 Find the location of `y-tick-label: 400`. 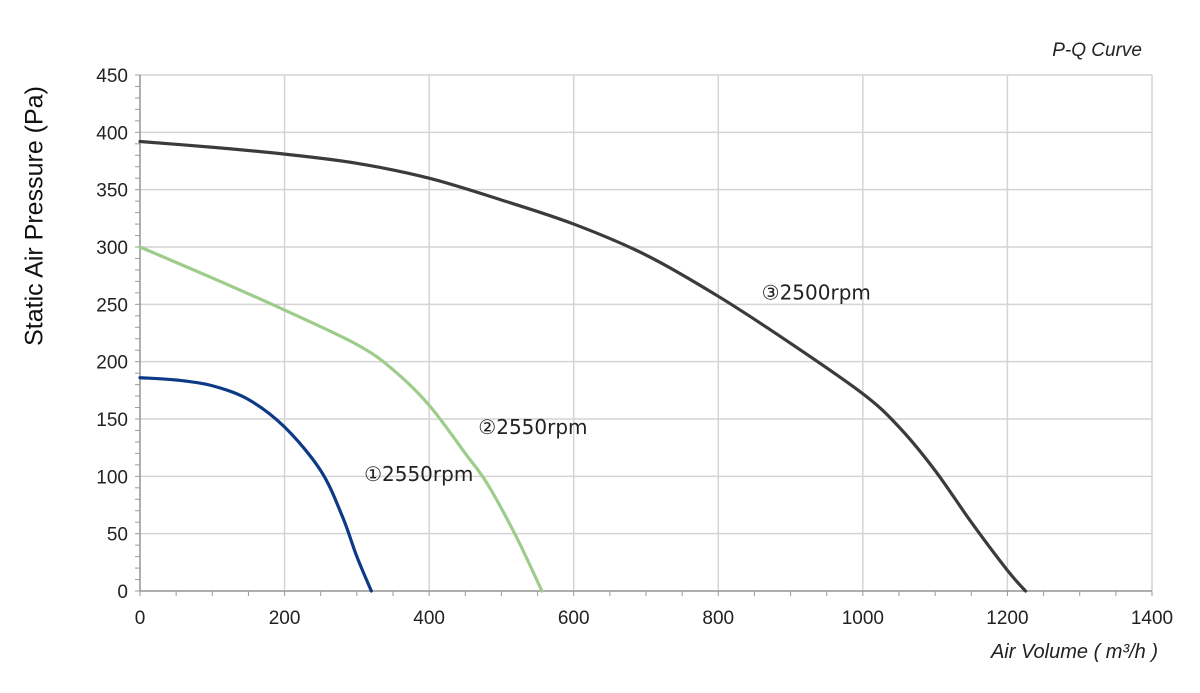

y-tick-label: 400 is located at coordinates (112, 133).